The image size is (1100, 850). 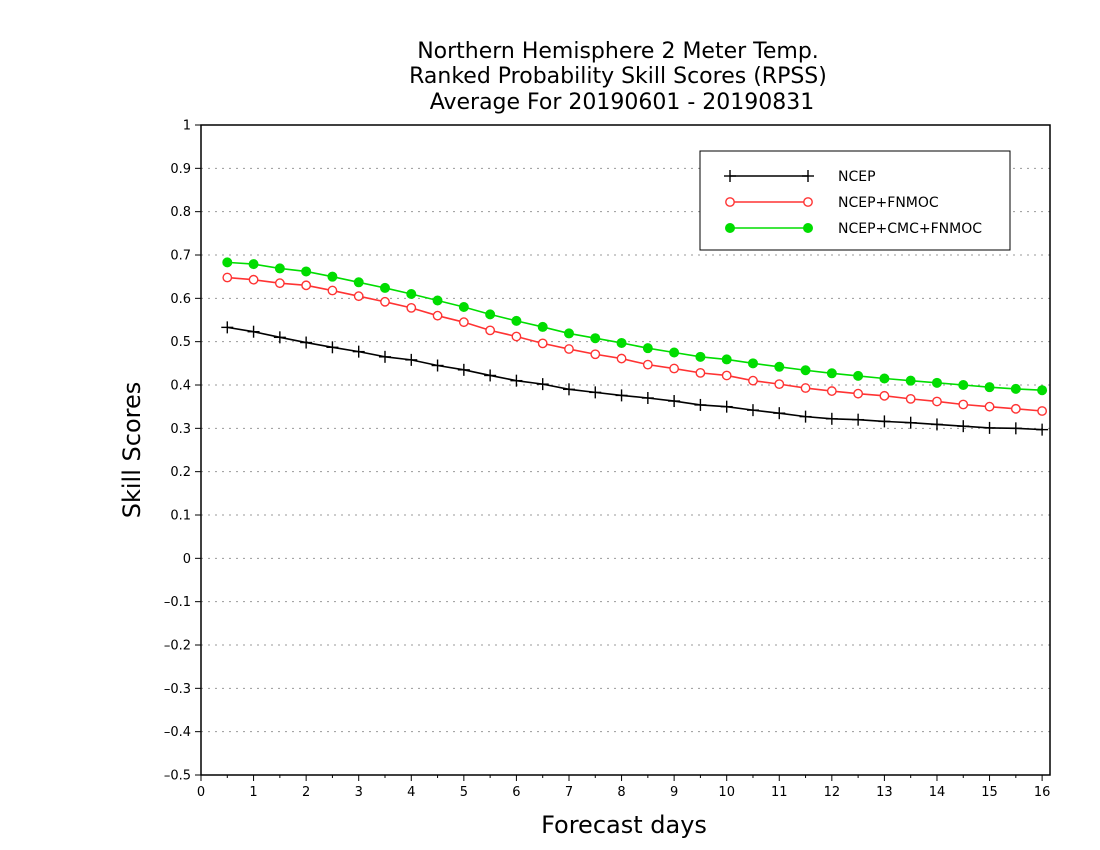 What do you see at coordinates (808, 176) in the screenshot?
I see `legend-marker` at bounding box center [808, 176].